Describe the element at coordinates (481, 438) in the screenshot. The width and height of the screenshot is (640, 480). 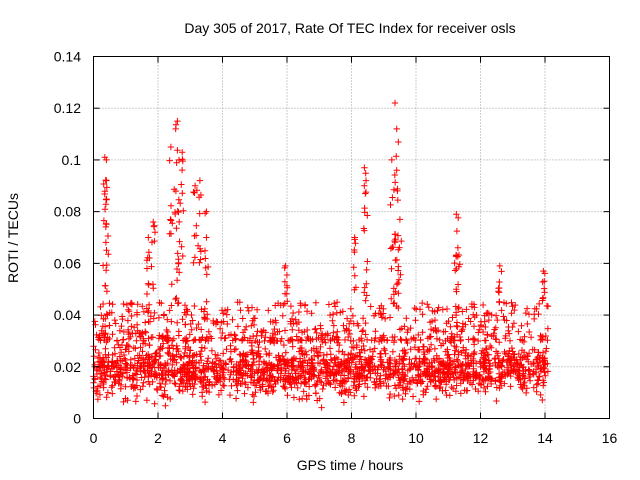
I see `x-tick-label: 12` at that location.